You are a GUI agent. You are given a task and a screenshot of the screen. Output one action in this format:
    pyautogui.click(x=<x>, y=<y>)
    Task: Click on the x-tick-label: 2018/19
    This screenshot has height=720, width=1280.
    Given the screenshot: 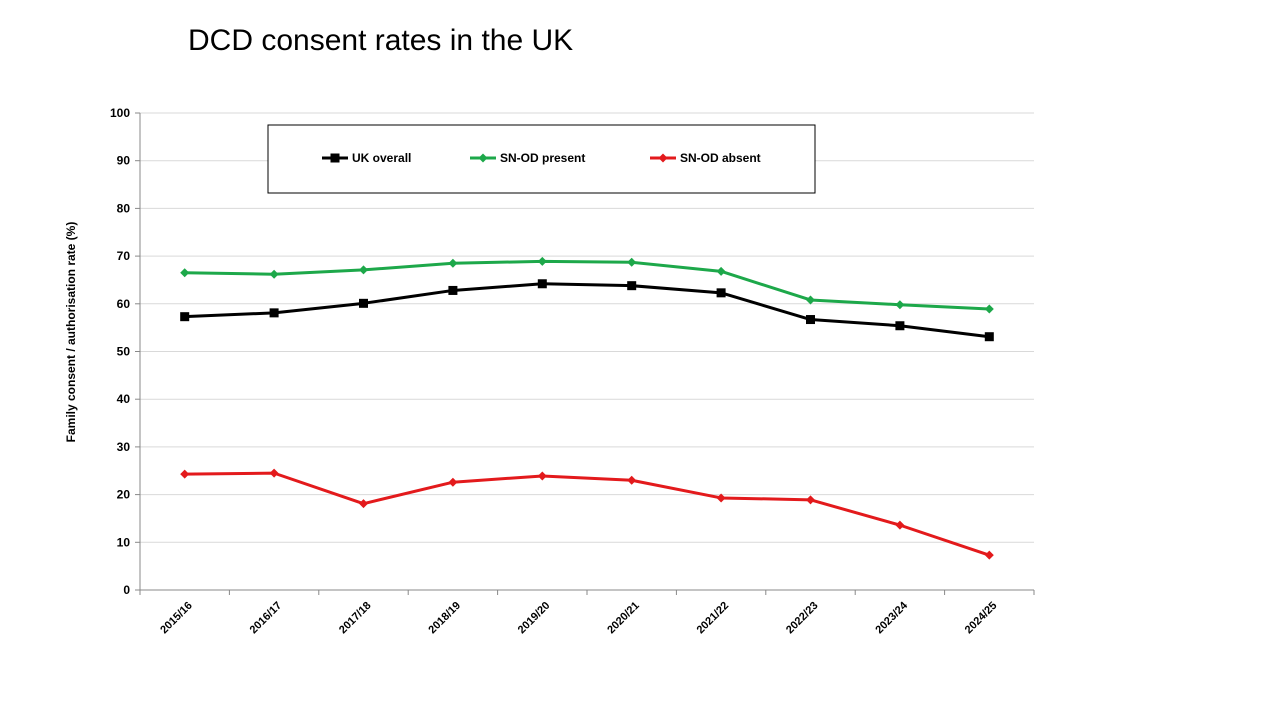 What is the action you would take?
    pyautogui.click(x=444, y=618)
    